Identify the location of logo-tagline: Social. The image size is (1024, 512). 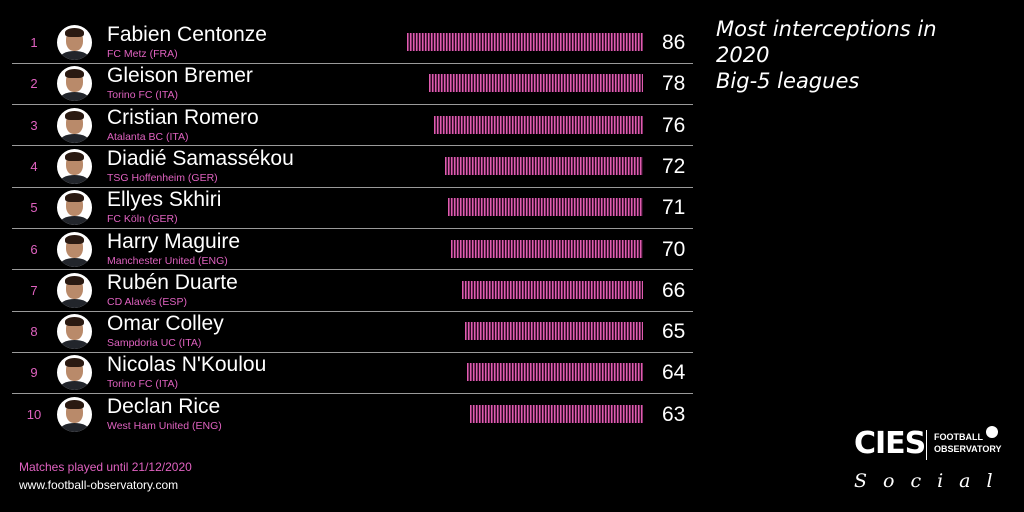
(931, 481).